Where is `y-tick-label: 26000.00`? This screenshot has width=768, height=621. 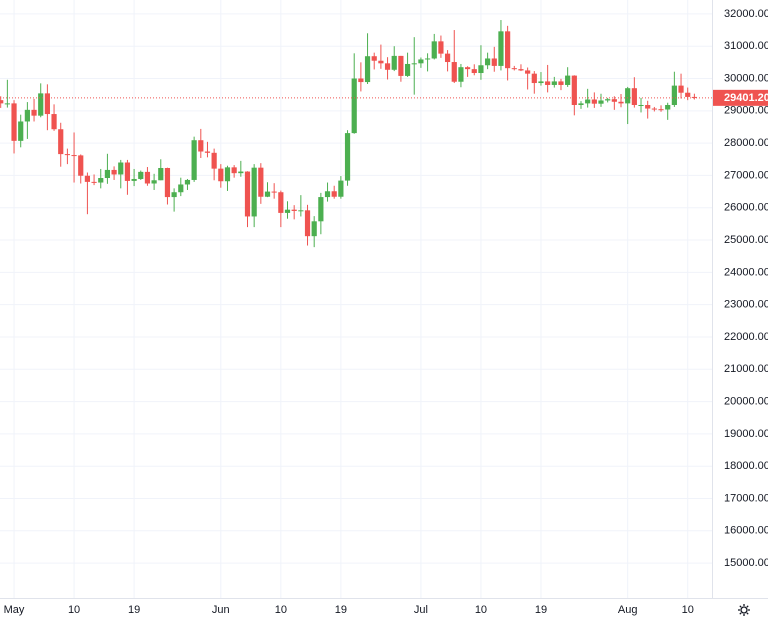 y-tick-label: 26000.00 is located at coordinates (746, 208).